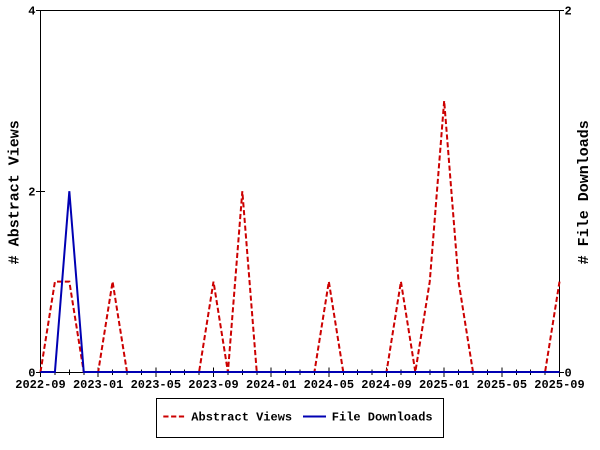 This screenshot has width=600, height=450. What do you see at coordinates (31, 12) in the screenshot?
I see `svg-text: 4` at bounding box center [31, 12].